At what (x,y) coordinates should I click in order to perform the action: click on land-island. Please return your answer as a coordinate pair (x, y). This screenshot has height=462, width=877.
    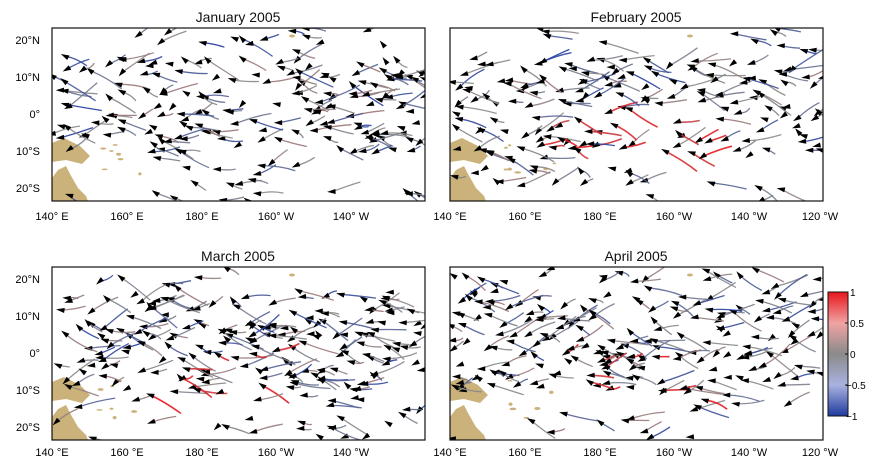
    Looking at the image, I should click on (111, 408).